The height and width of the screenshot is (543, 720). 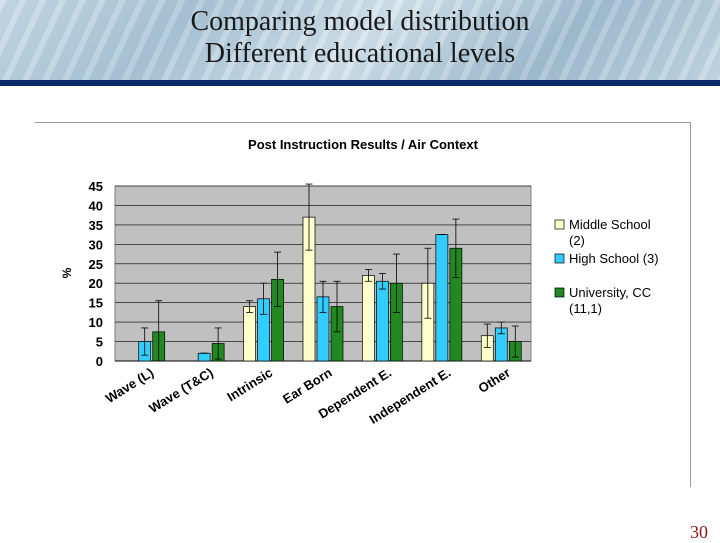 What do you see at coordinates (99, 342) in the screenshot?
I see `y-tick-label: 5` at bounding box center [99, 342].